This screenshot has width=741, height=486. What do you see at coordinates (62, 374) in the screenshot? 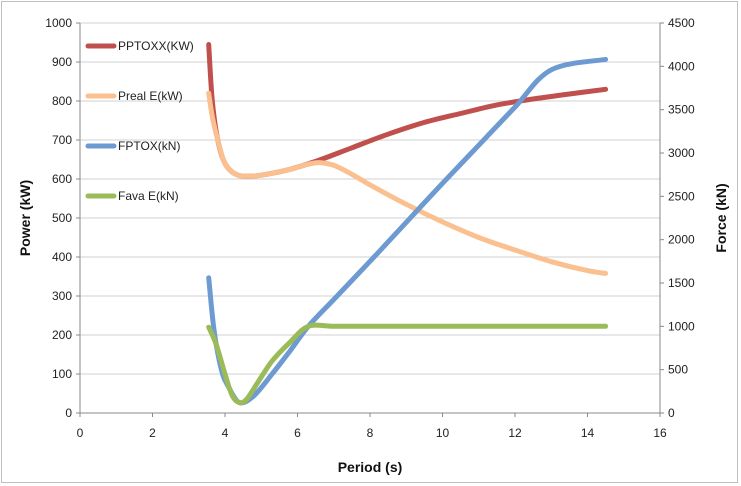
I see `y-tick-label: 100` at bounding box center [62, 374].